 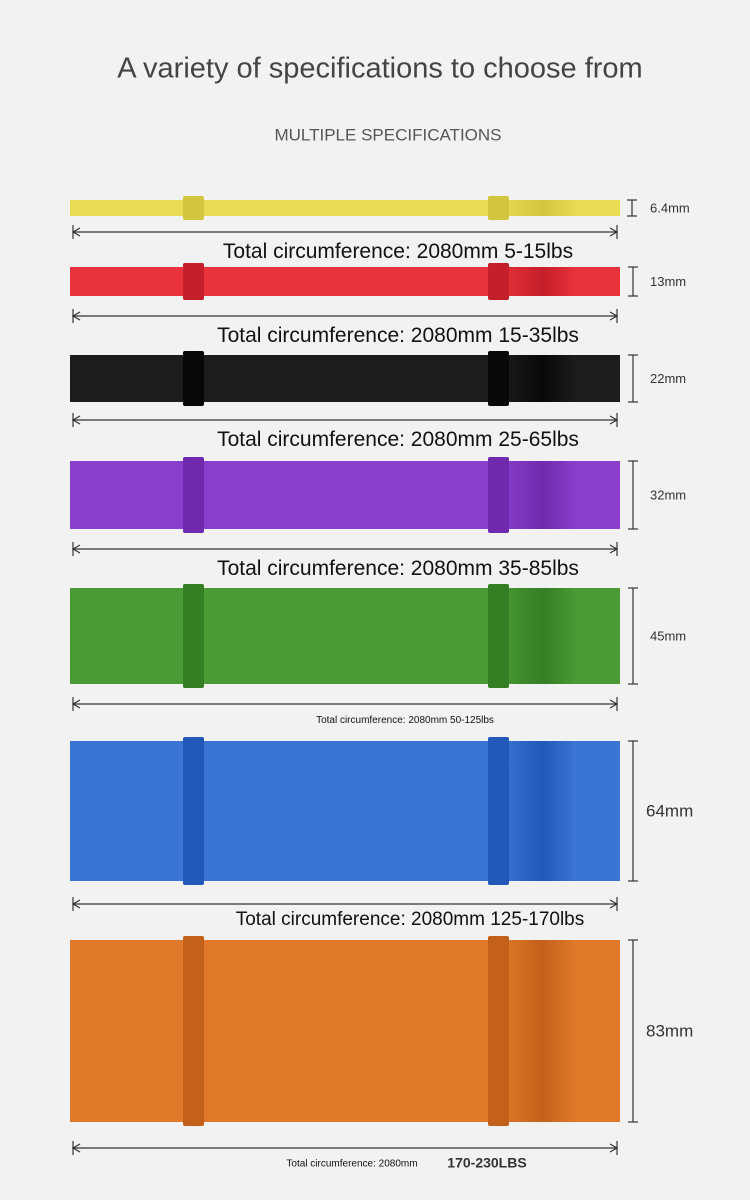 I want to click on circumference-line: Total circumference: 2080mm 50-125lbs, so click(x=405, y=720).